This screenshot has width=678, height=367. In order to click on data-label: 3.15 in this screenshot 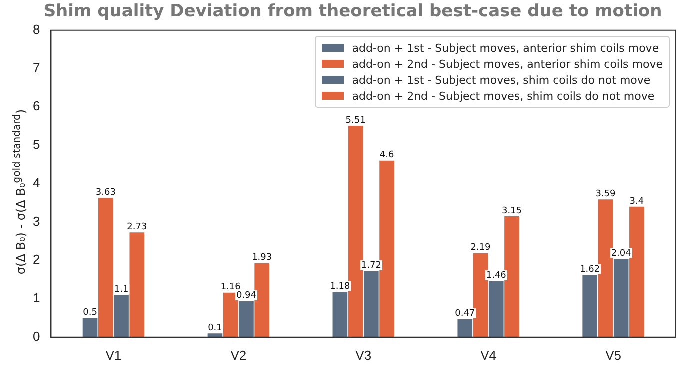, I will do `click(512, 211)`.